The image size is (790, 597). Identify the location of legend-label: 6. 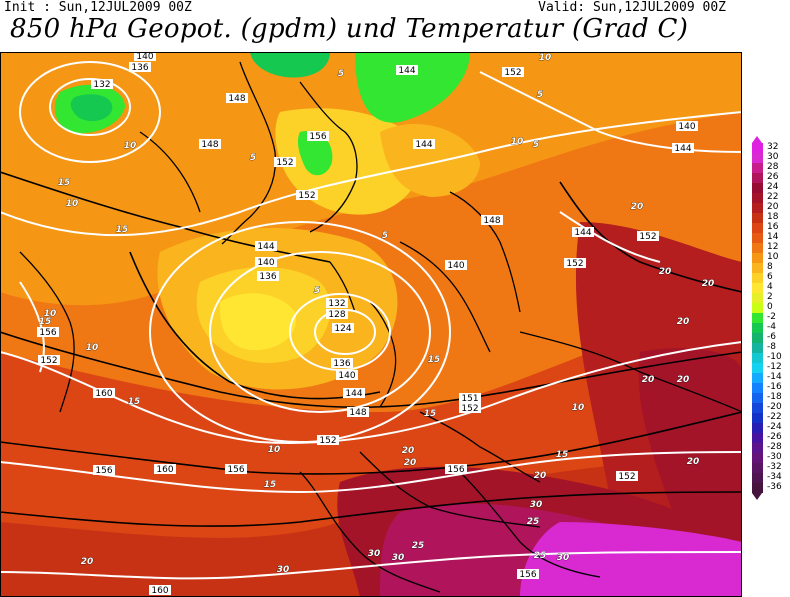
(770, 277).